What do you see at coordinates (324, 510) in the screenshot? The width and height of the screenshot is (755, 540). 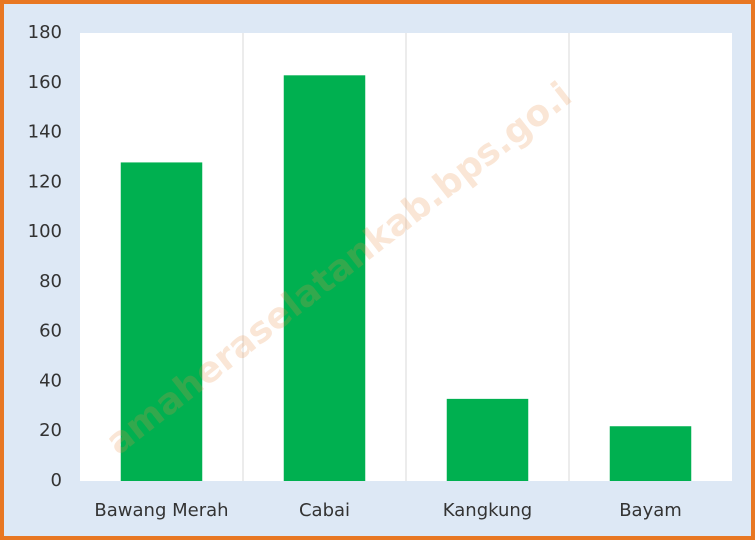 I see `x-tick-label: Cabai` at bounding box center [324, 510].